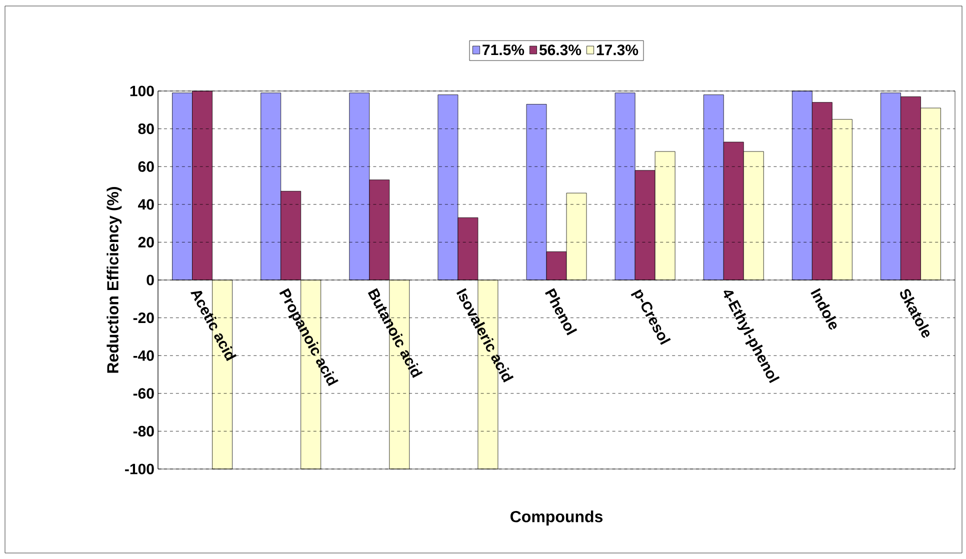 The height and width of the screenshot is (559, 966). Describe the element at coordinates (560, 50) in the screenshot. I see `legend-label: 56.3%` at that location.